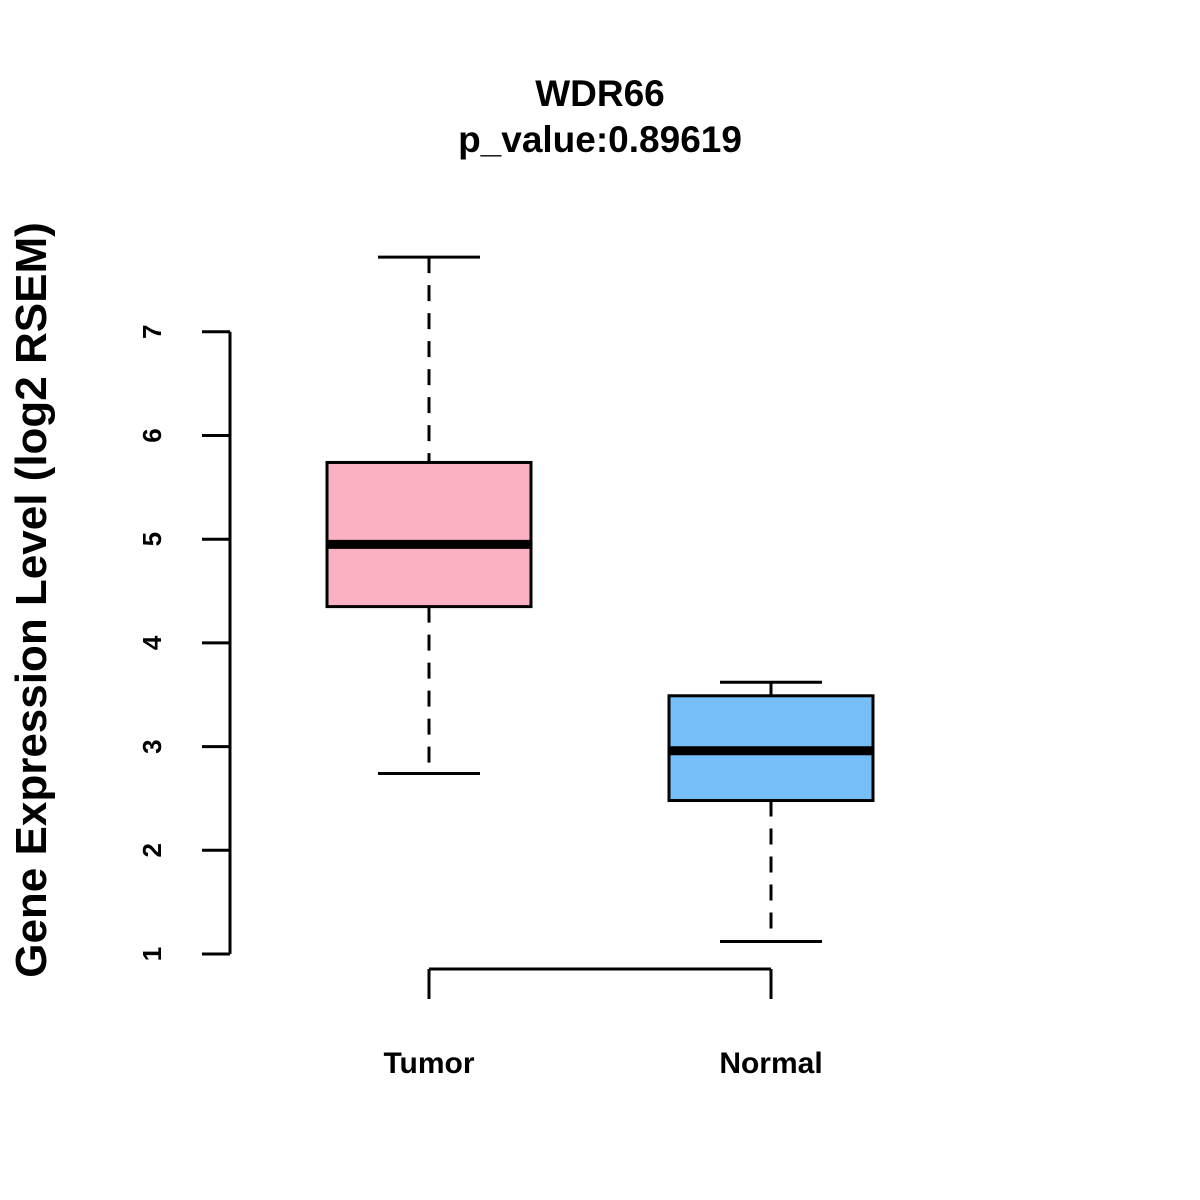 Image resolution: width=1200 pixels, height=1200 pixels. Describe the element at coordinates (31, 600) in the screenshot. I see `y-axis-label: Gene Expression Level (log2 RSEM)` at that location.